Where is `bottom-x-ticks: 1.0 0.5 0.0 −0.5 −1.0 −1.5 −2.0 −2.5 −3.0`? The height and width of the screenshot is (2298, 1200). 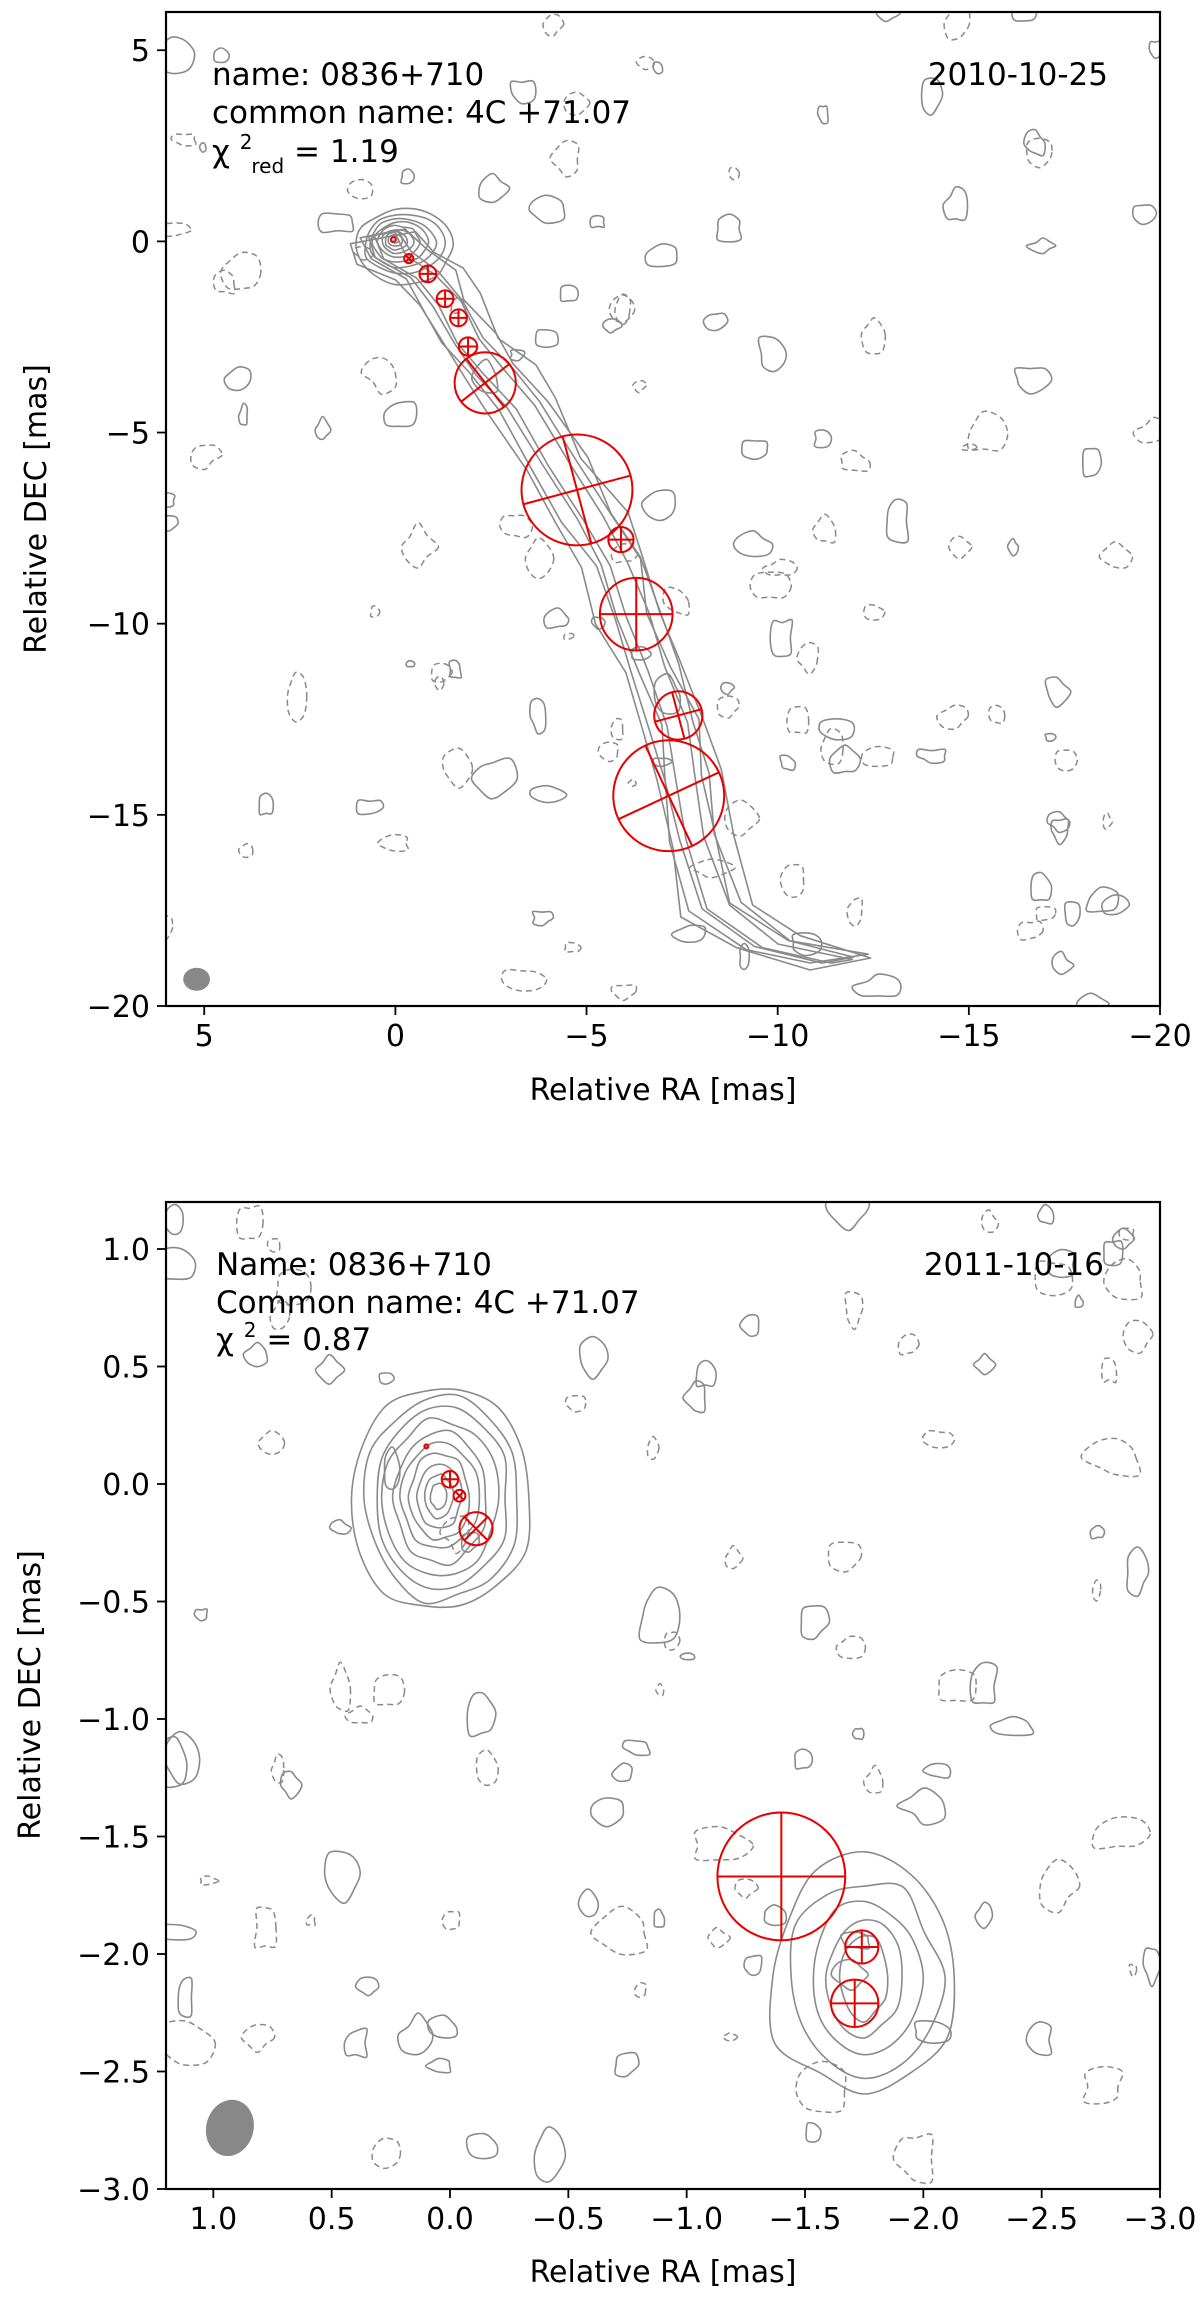 bottom-x-ticks: 1.0 0.5 0.0 −0.5 −1.0 −1.5 −2.0 −2.5 −3.0 is located at coordinates (692, 2213).